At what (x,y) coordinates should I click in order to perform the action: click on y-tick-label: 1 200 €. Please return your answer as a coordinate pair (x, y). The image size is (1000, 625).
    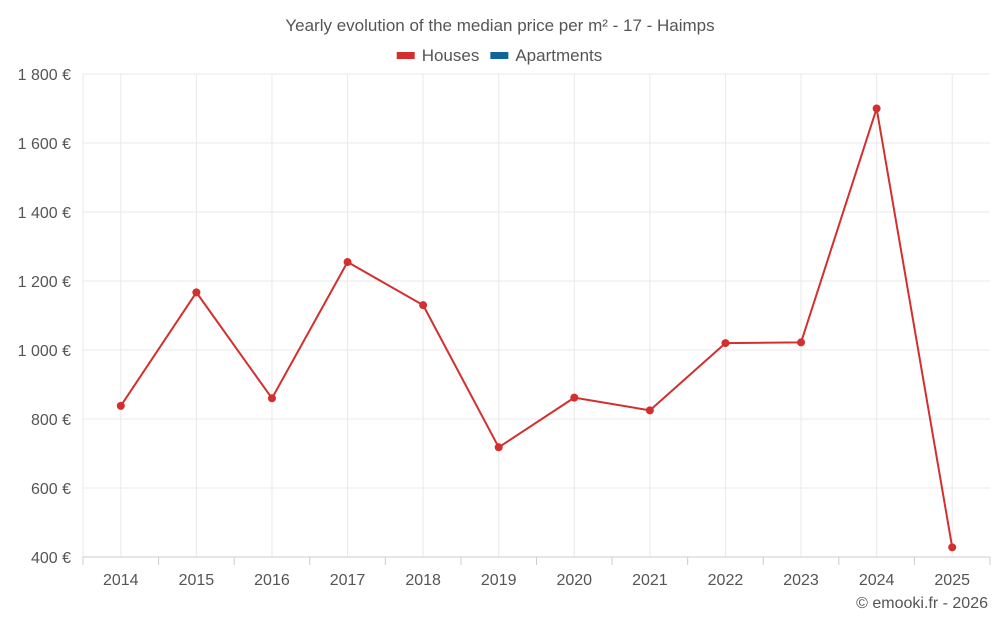
    Looking at the image, I should click on (44, 282).